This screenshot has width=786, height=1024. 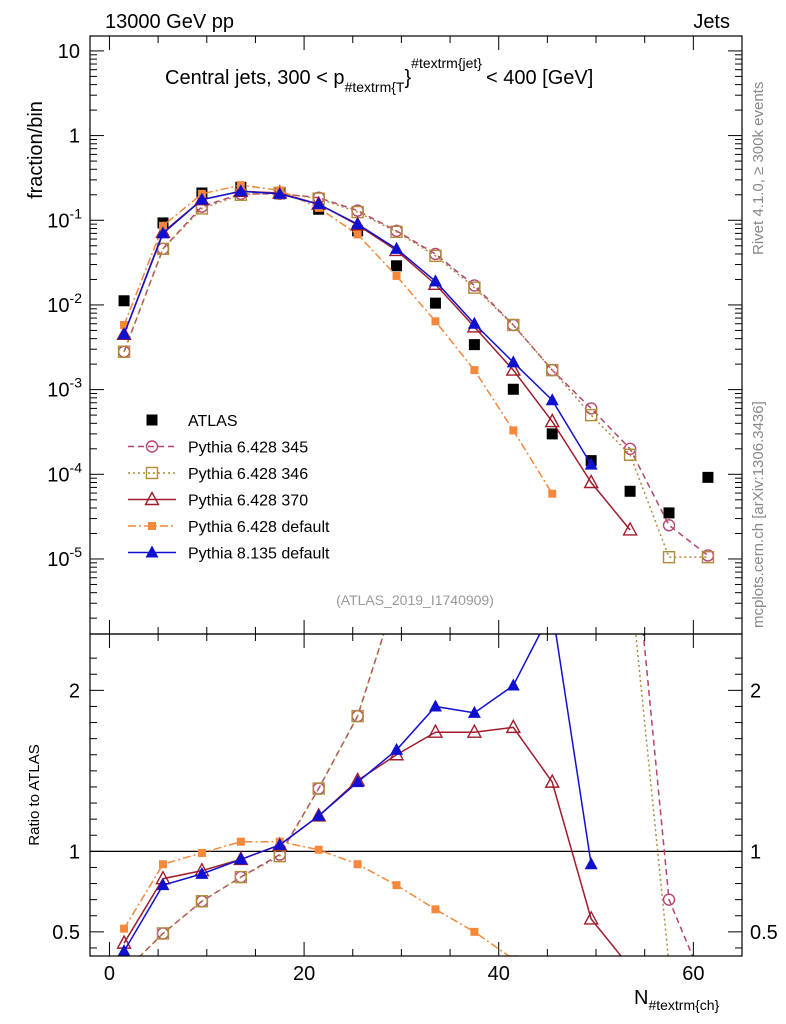 I want to click on series-4-ratio-line, so click(x=317, y=898).